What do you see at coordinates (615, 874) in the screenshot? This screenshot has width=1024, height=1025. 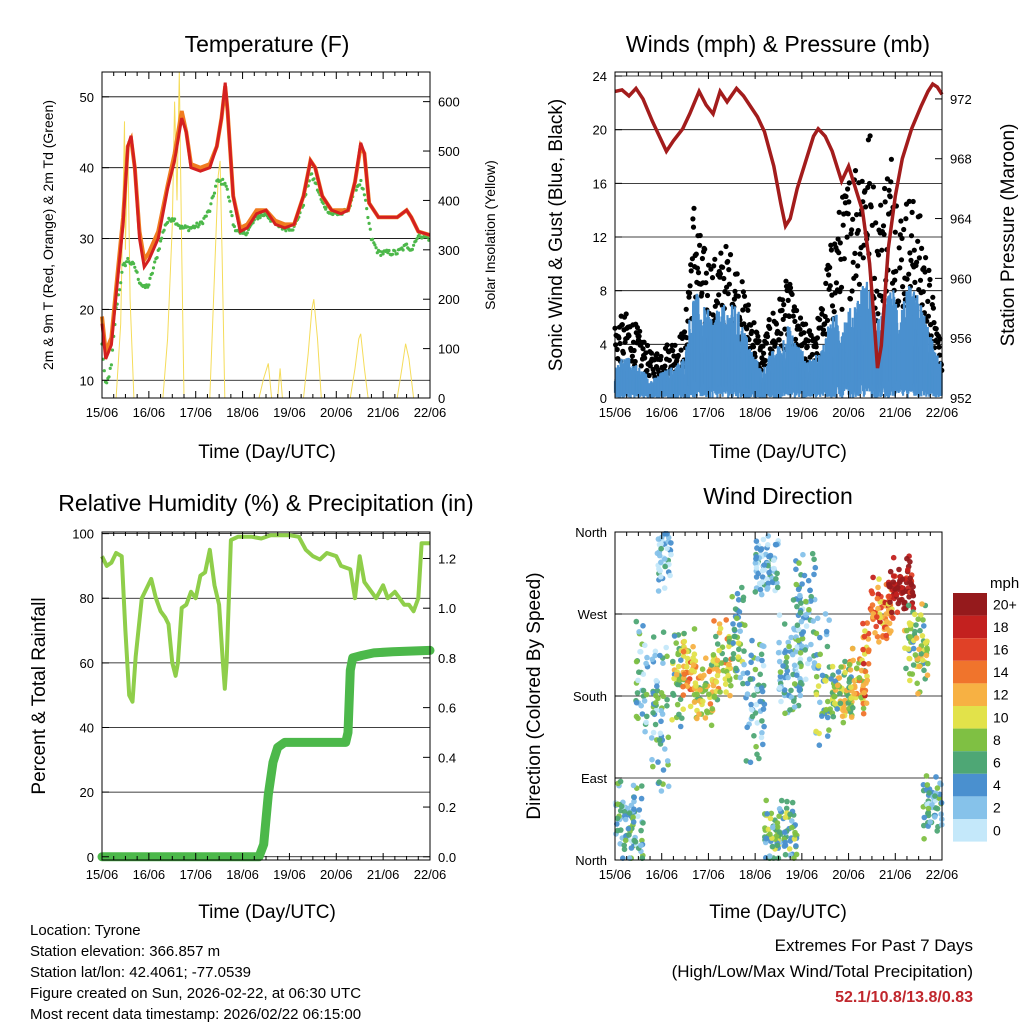 I see `x-tick-label: 15/06` at bounding box center [615, 874].